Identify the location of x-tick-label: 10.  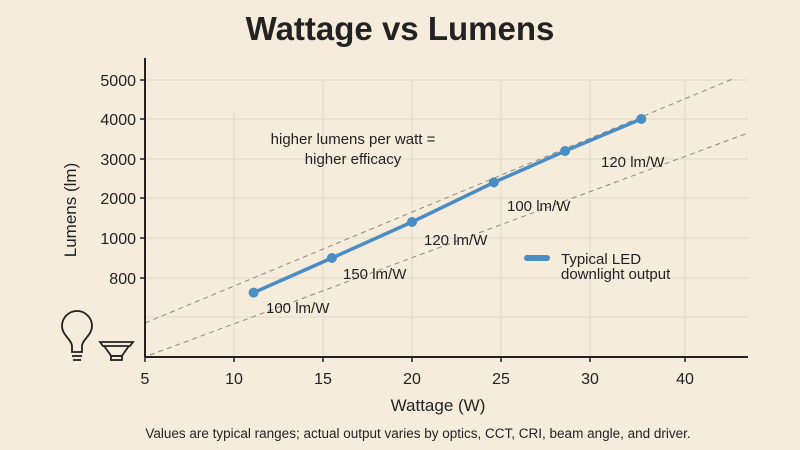
(234, 379).